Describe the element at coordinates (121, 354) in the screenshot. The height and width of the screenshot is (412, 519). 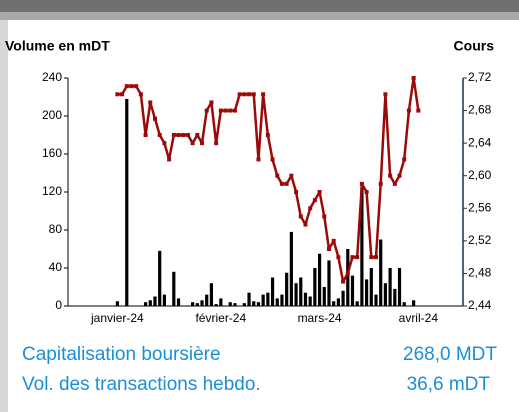
I see `info-label: Capitalisation boursière` at that location.